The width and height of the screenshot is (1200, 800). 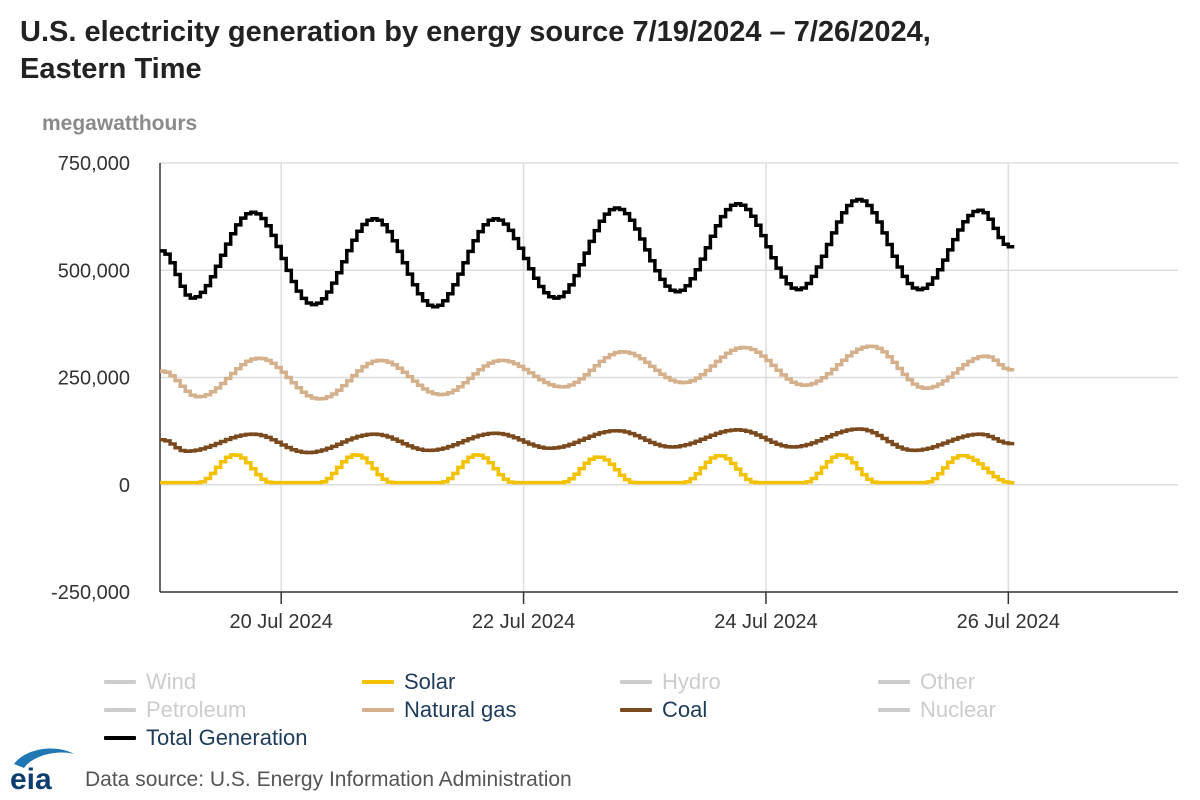 I want to click on y-tick-label: 750,000, so click(x=94, y=164).